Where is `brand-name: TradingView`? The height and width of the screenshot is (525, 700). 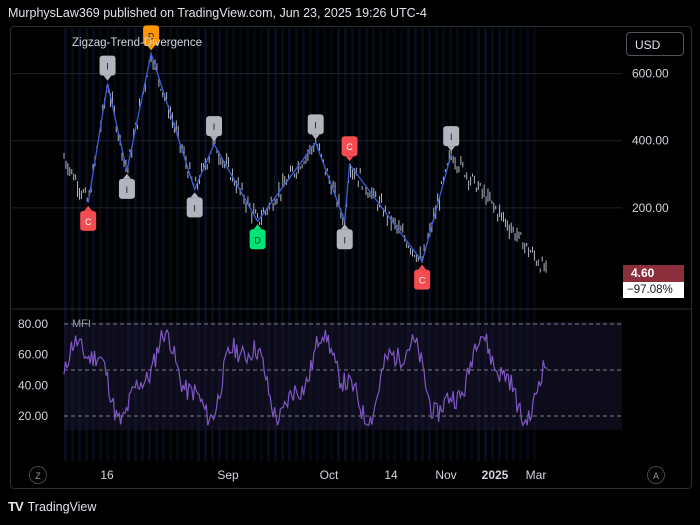 brand-name: TradingView is located at coordinates (62, 506).